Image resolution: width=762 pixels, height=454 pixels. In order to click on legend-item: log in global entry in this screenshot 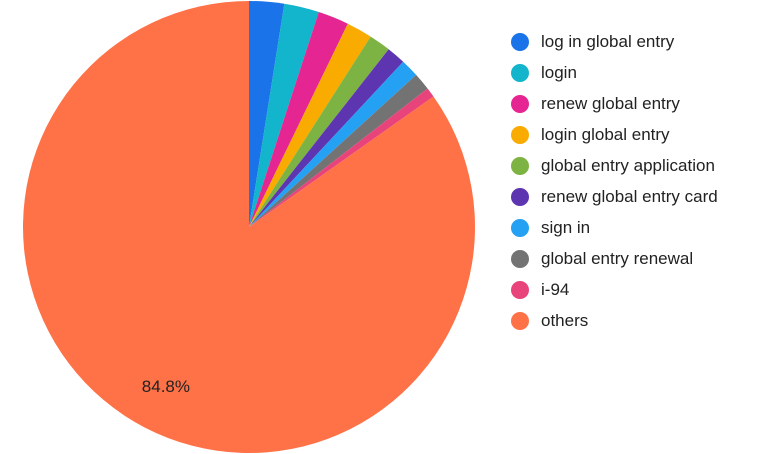, I will do `click(617, 42)`.